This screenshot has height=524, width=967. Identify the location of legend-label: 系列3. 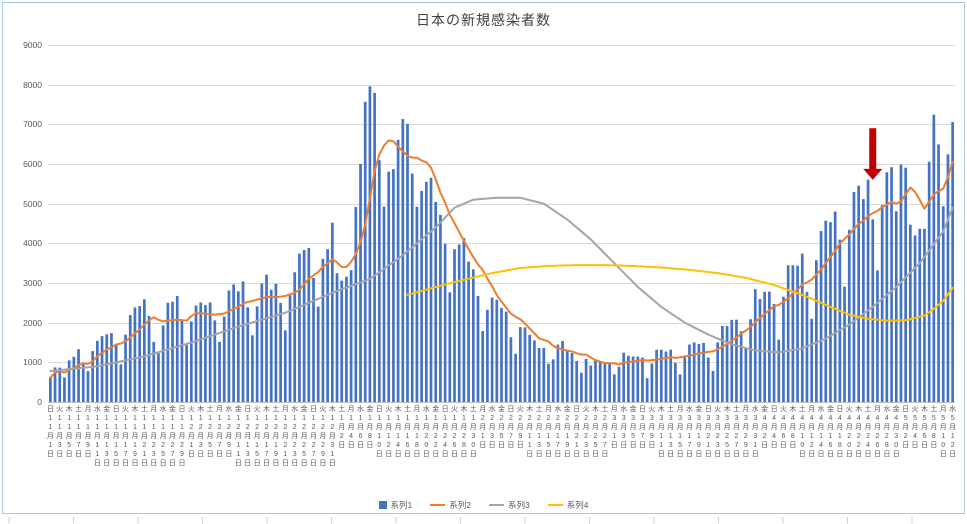
(519, 505).